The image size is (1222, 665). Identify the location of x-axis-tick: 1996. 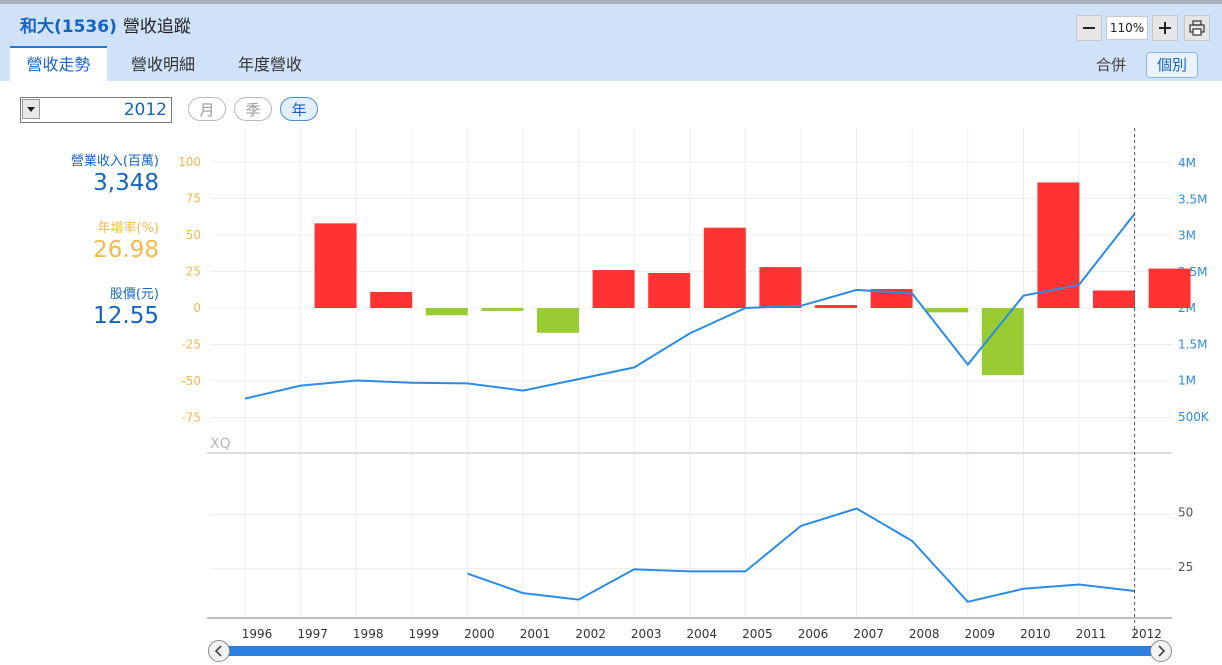
(257, 634).